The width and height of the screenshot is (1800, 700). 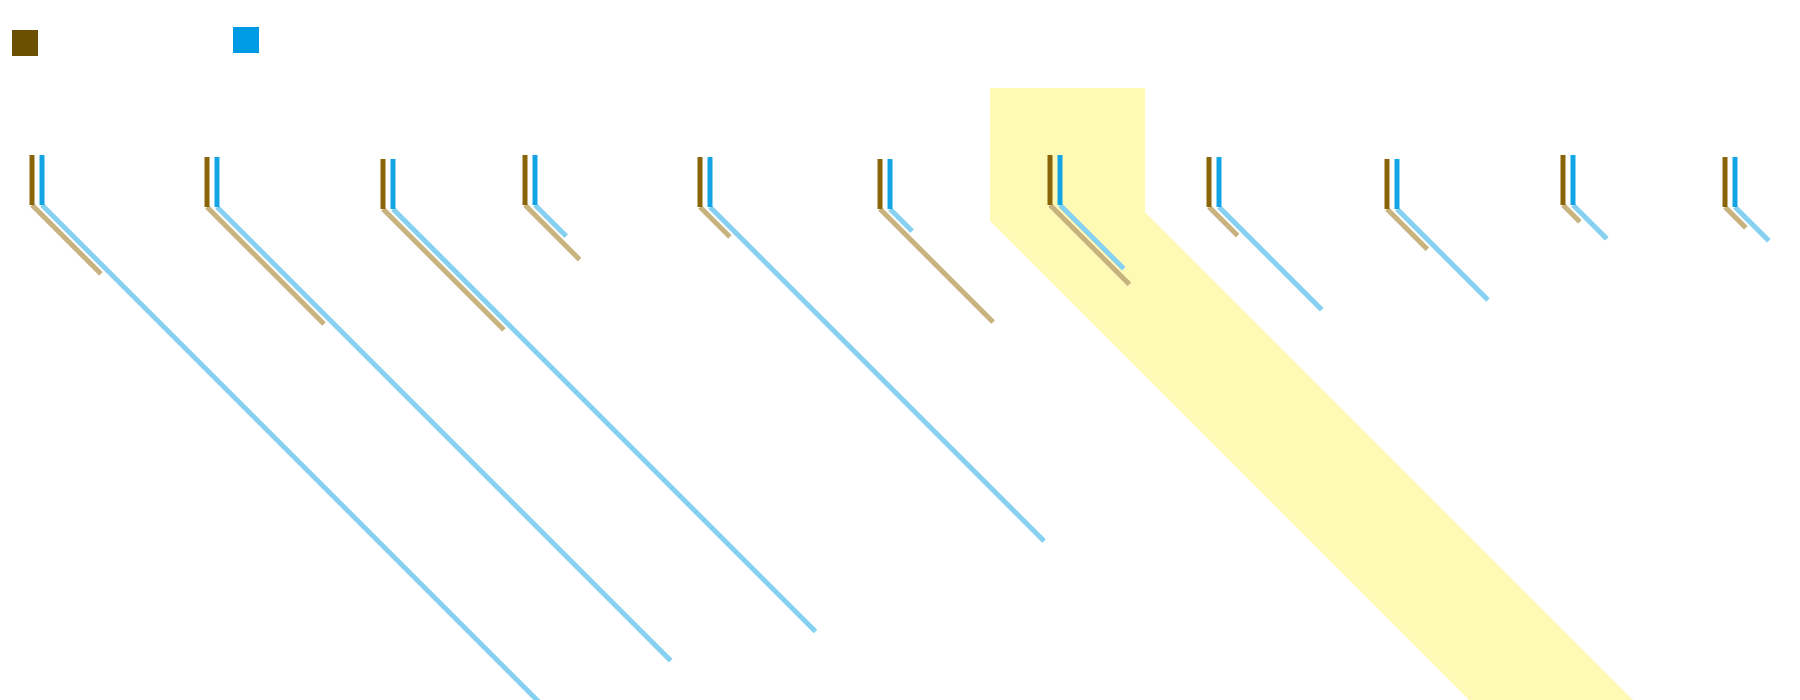 What do you see at coordinates (25, 43) in the screenshot?
I see `legend-swatch-series-a` at bounding box center [25, 43].